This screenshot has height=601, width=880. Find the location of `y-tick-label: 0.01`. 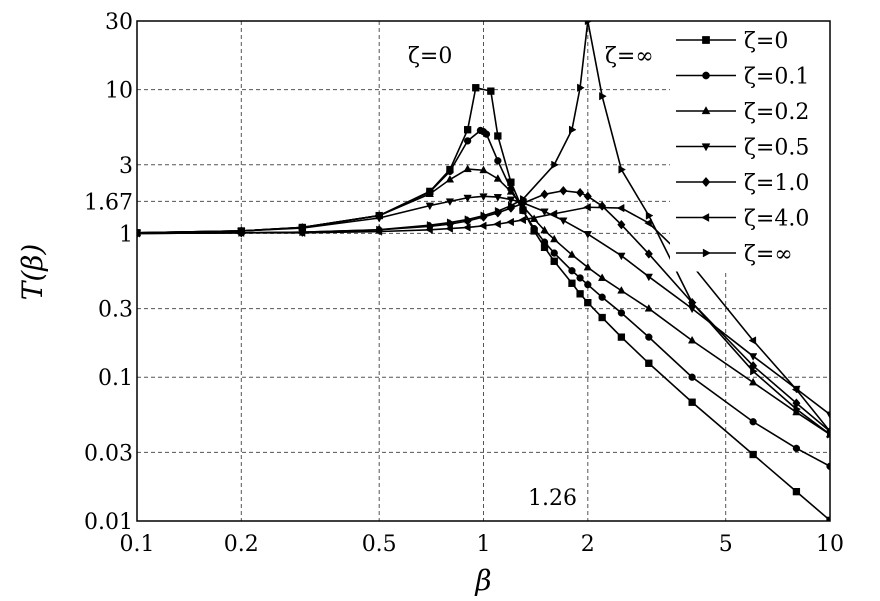

y-tick-label: 0.01 is located at coordinates (108, 522).